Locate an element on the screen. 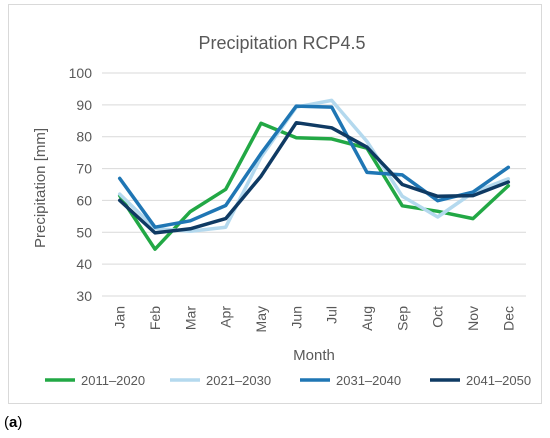 The width and height of the screenshot is (550, 438). x-tick-label: Jan is located at coordinates (120, 317).